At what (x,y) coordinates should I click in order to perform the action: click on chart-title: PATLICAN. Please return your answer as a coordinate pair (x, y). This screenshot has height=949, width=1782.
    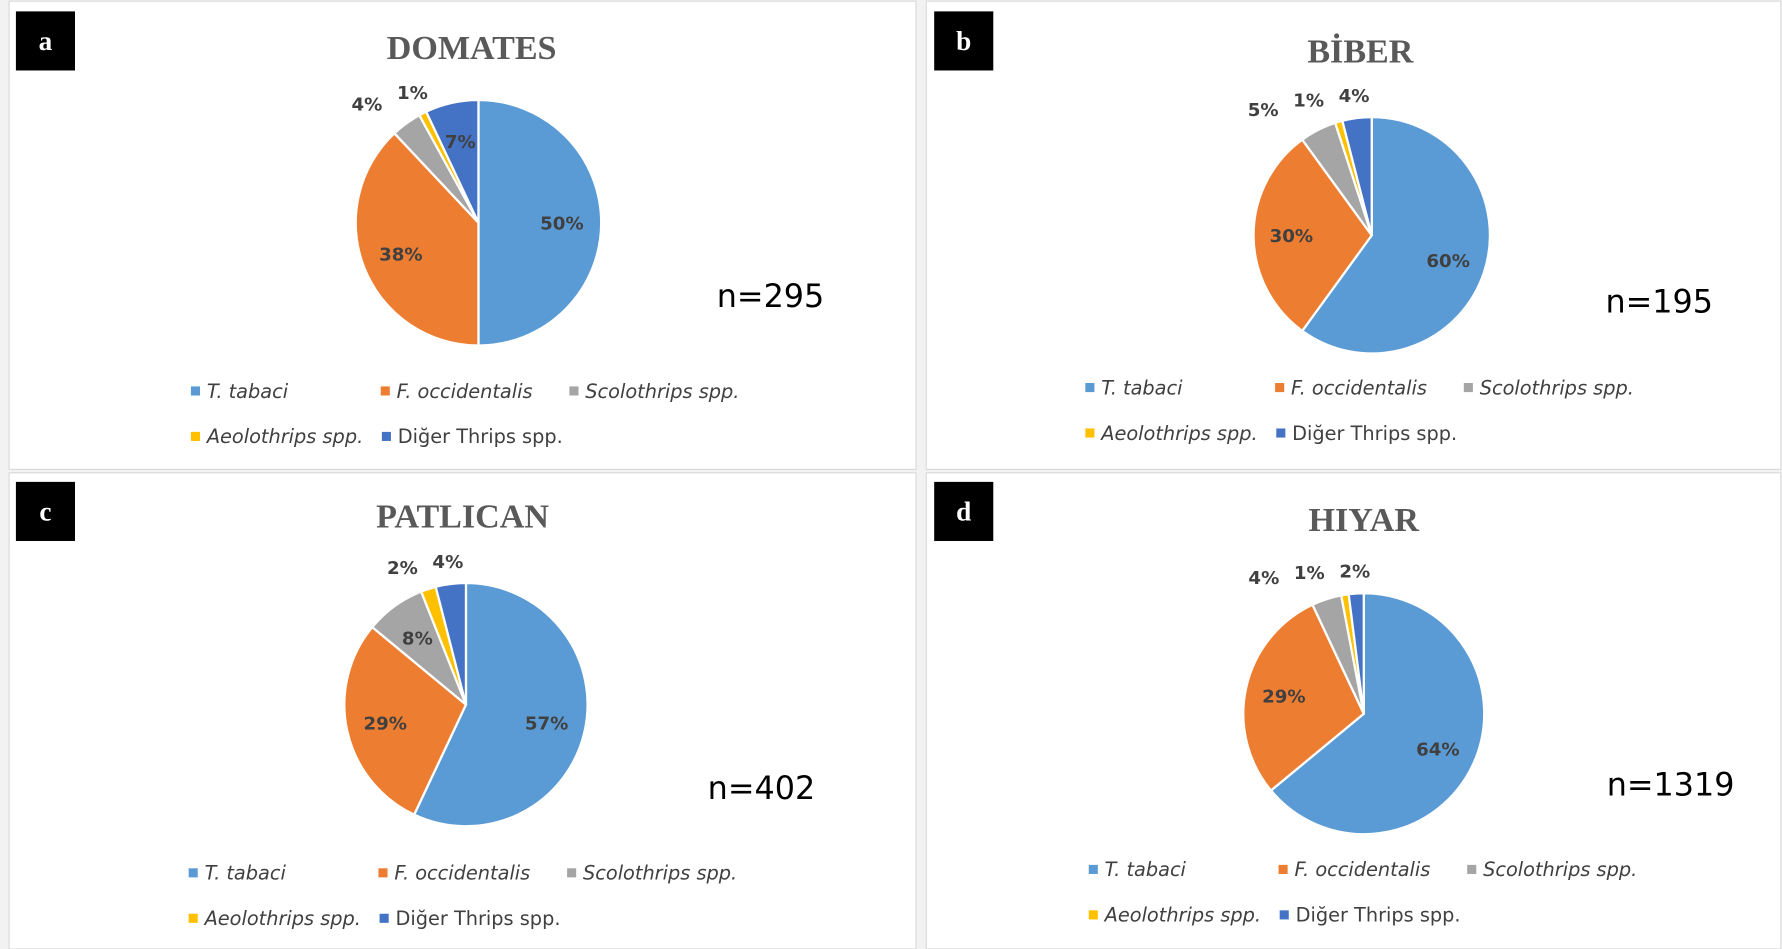
    Looking at the image, I should click on (462, 516).